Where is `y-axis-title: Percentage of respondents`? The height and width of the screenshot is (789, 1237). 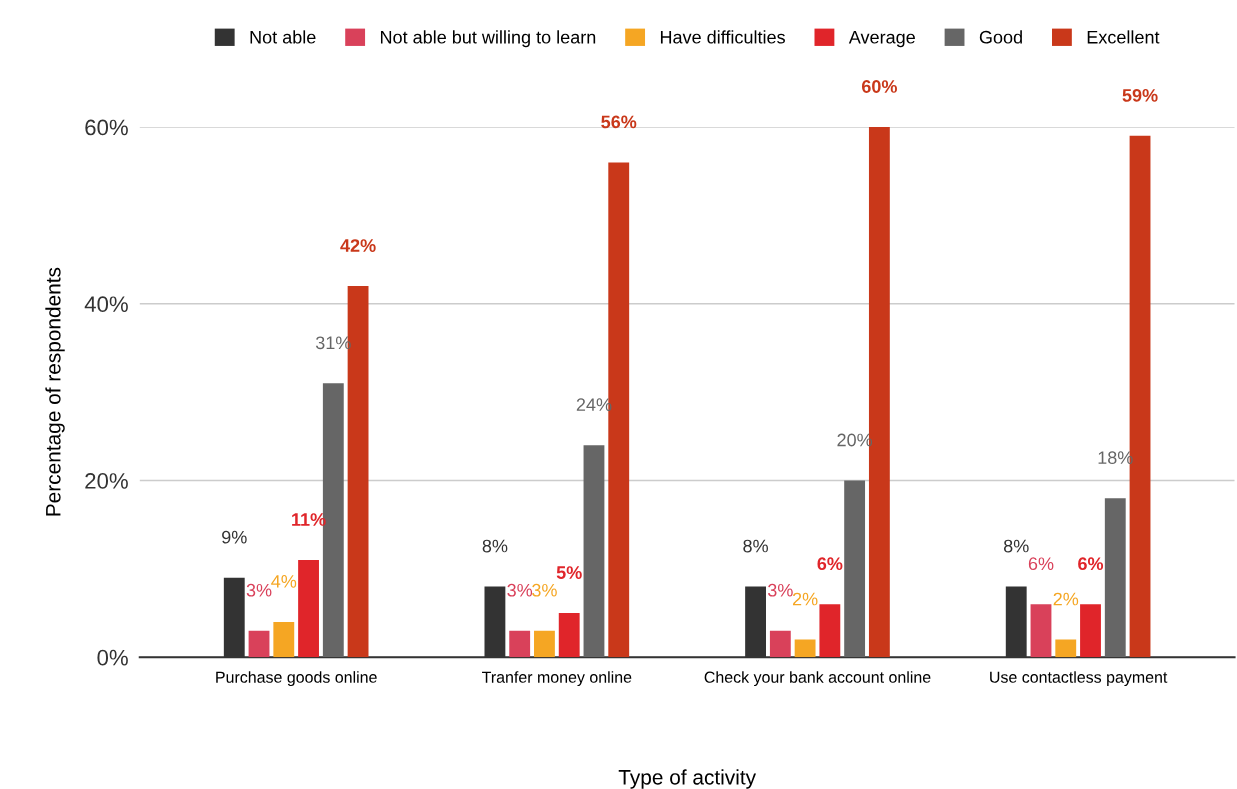
y-axis-title: Percentage of respondents is located at coordinates (55, 391).